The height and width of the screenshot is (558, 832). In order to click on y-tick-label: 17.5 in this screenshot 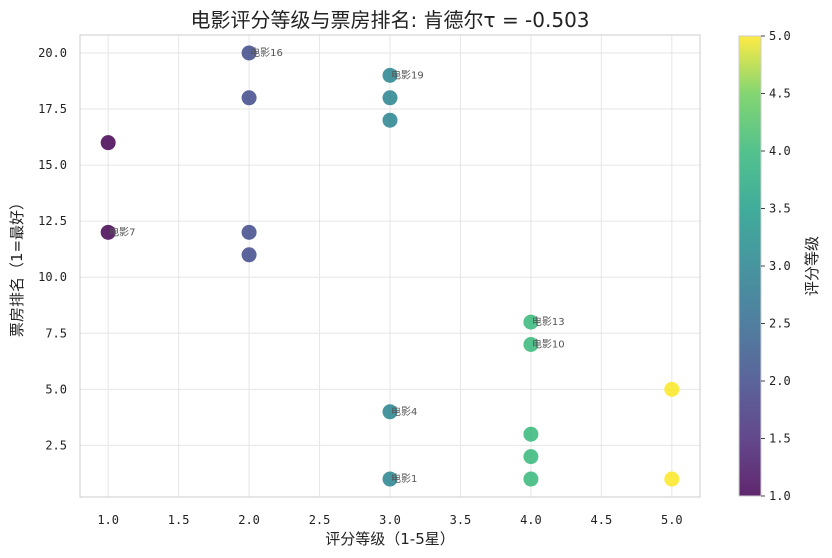, I will do `click(52, 109)`.